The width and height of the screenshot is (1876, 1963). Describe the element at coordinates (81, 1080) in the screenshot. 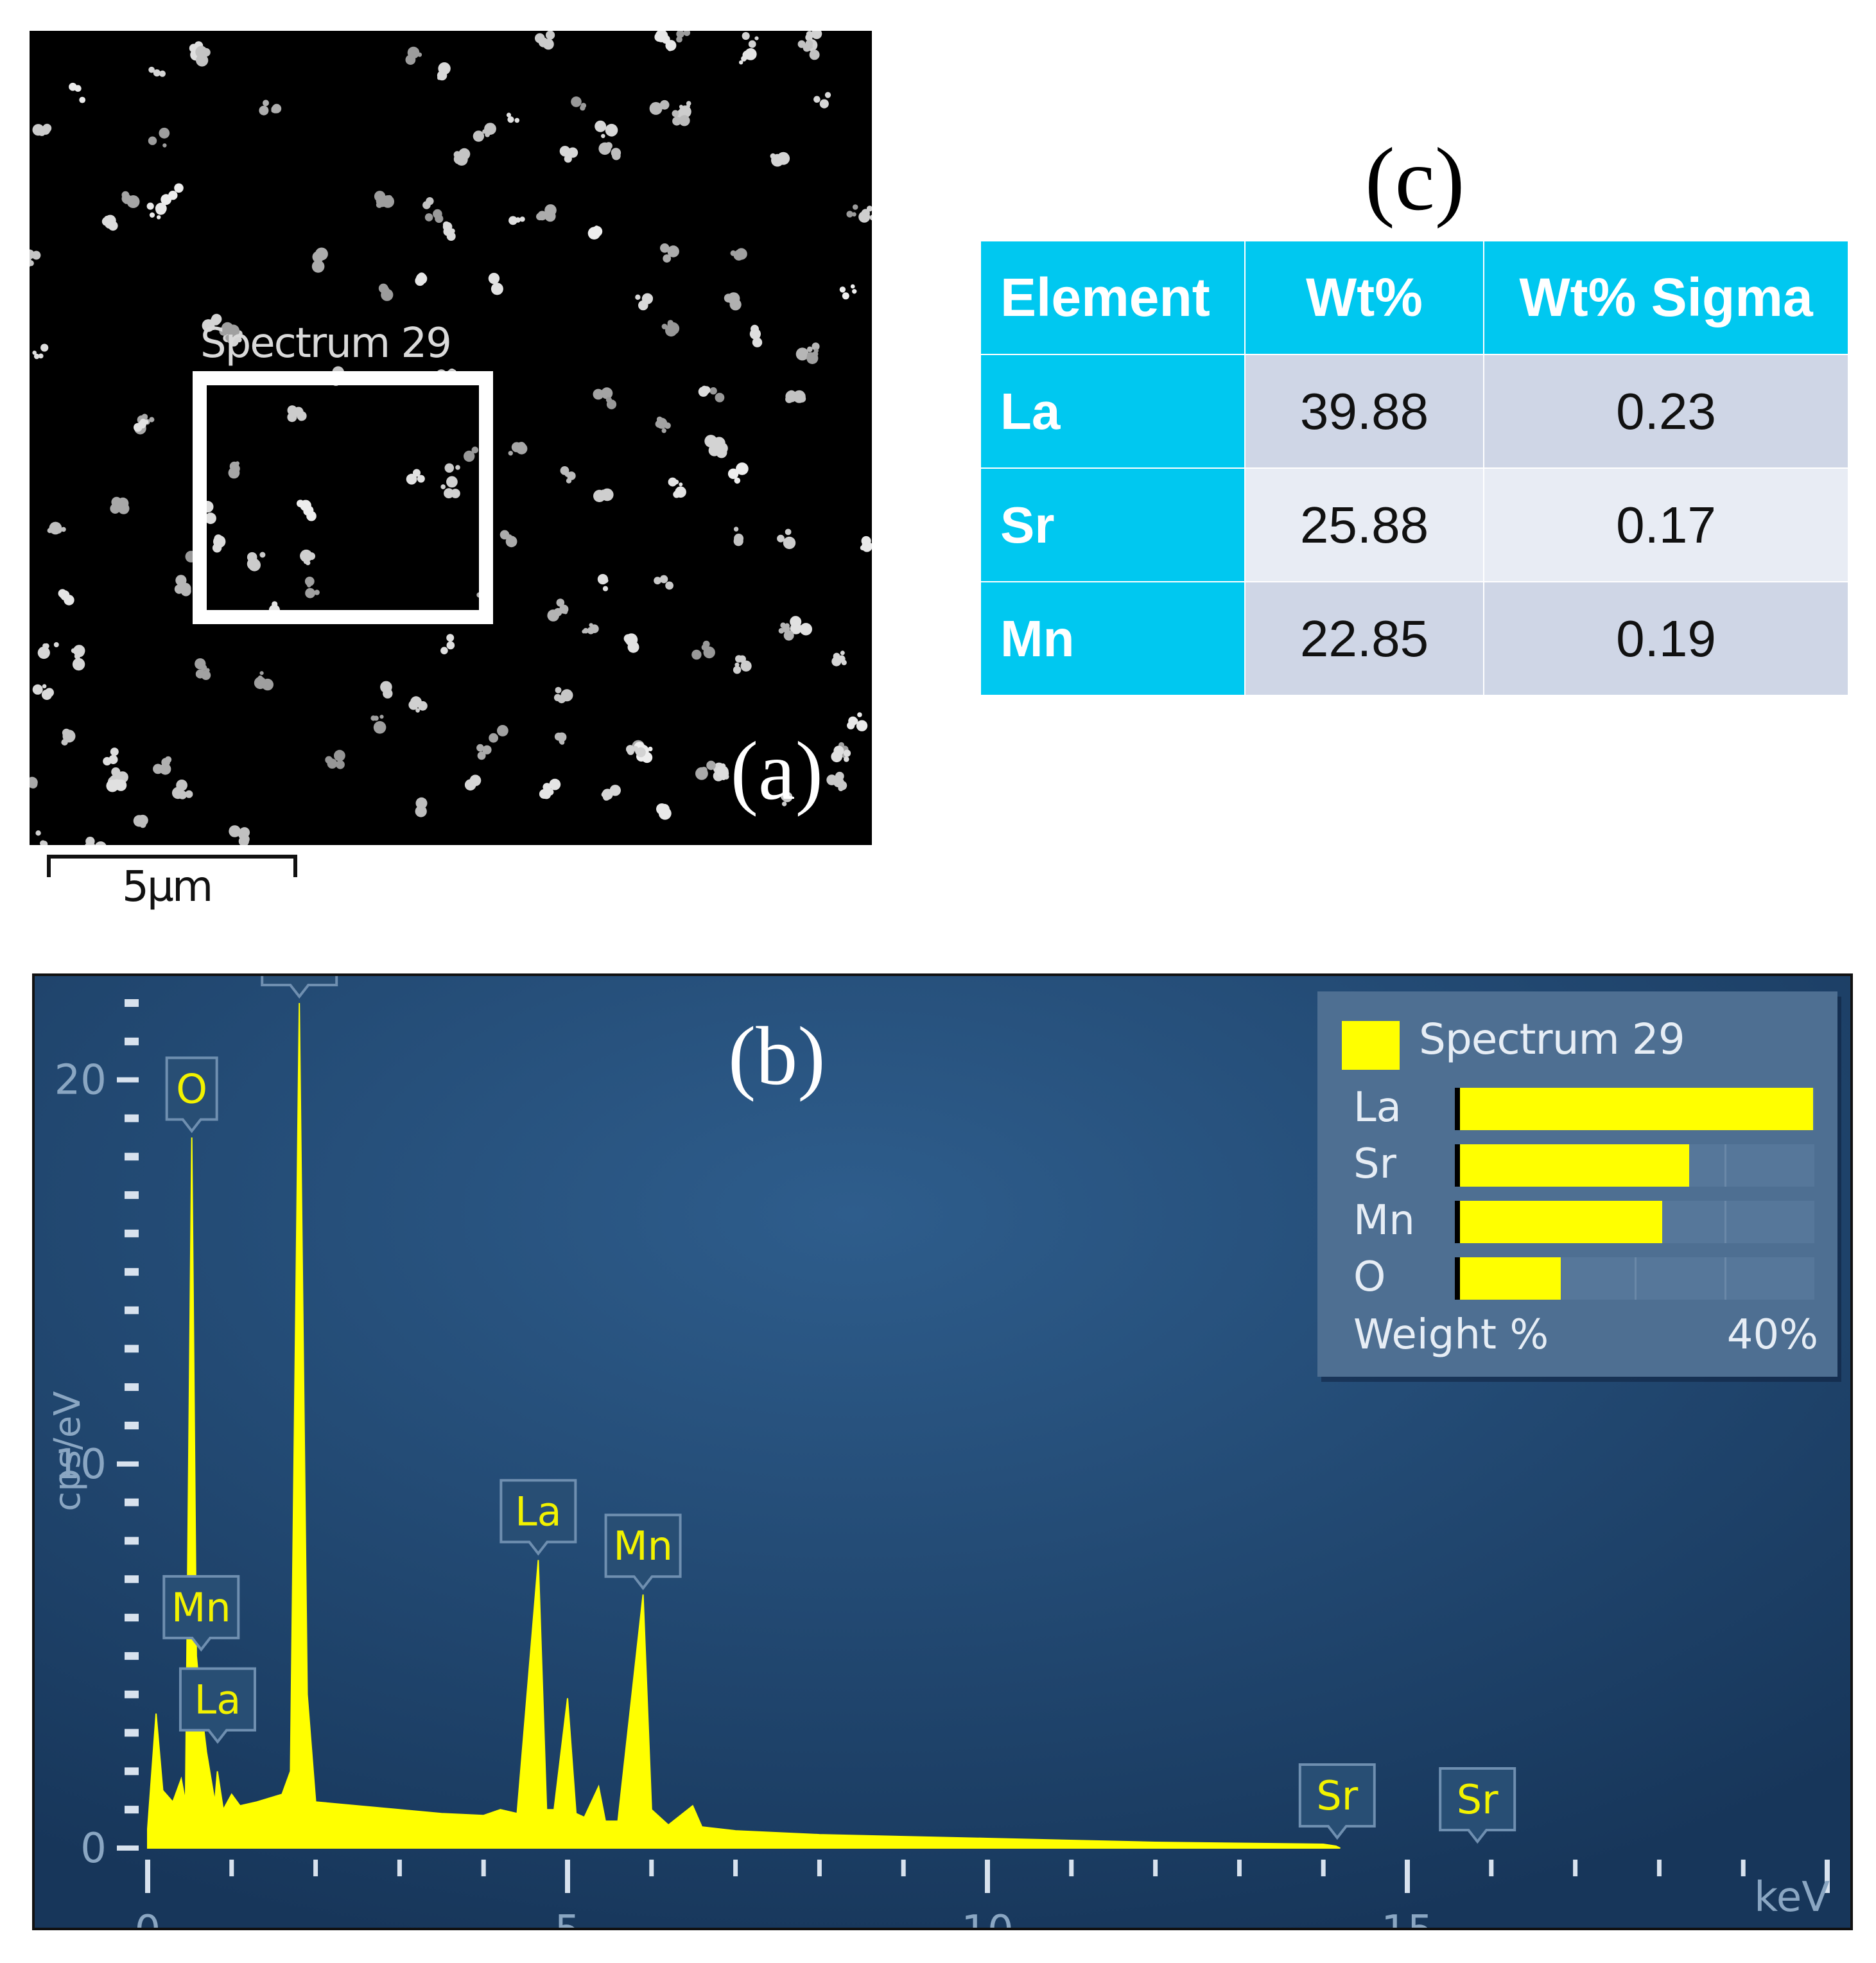

I see `y-tick-label: 20` at that location.